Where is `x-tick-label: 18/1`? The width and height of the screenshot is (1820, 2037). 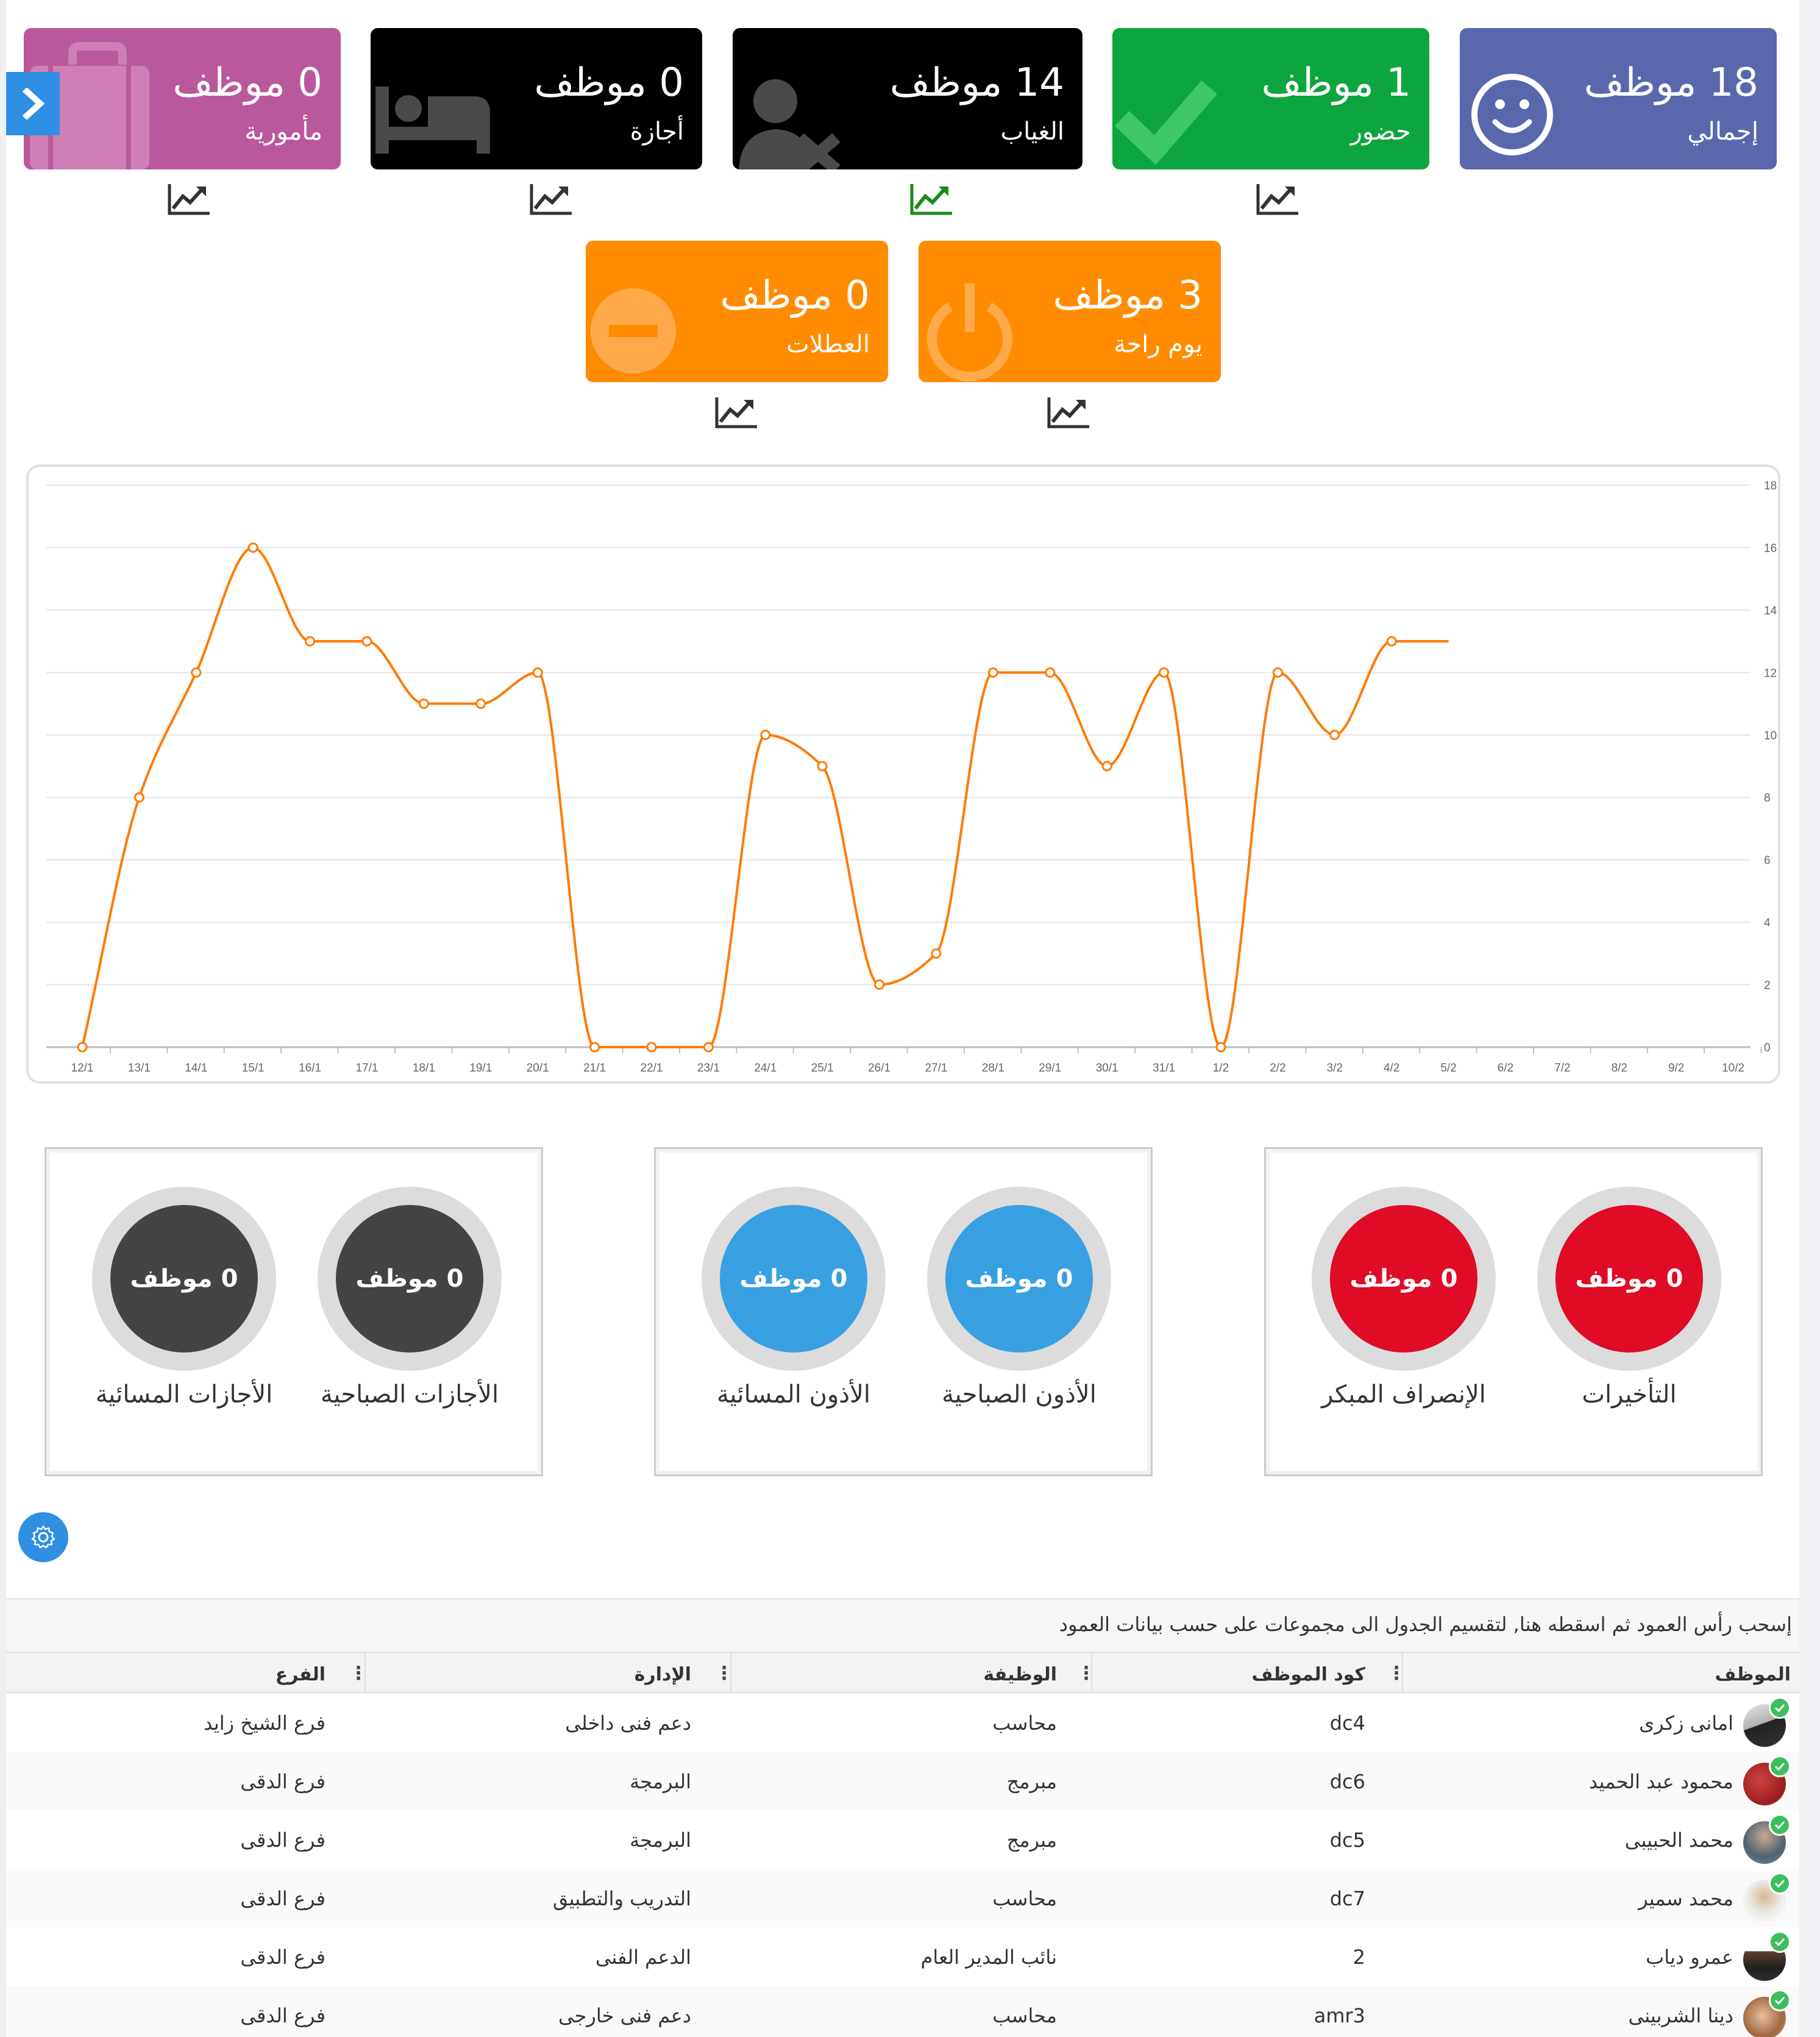 x-tick-label: 18/1 is located at coordinates (424, 1068).